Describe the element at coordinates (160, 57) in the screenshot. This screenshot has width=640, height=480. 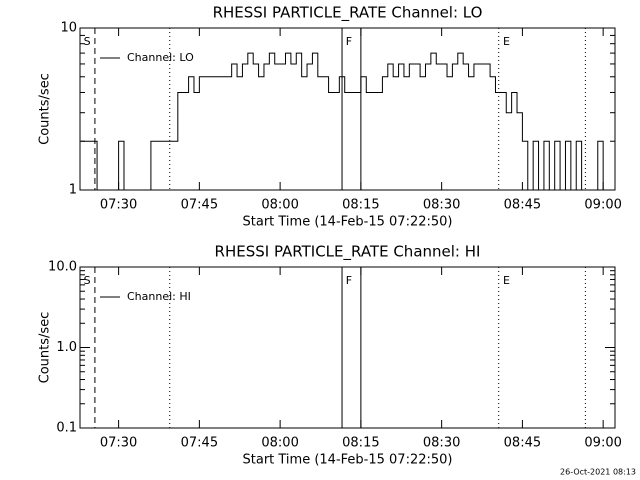
I see `legend-label: Channel: LO` at that location.